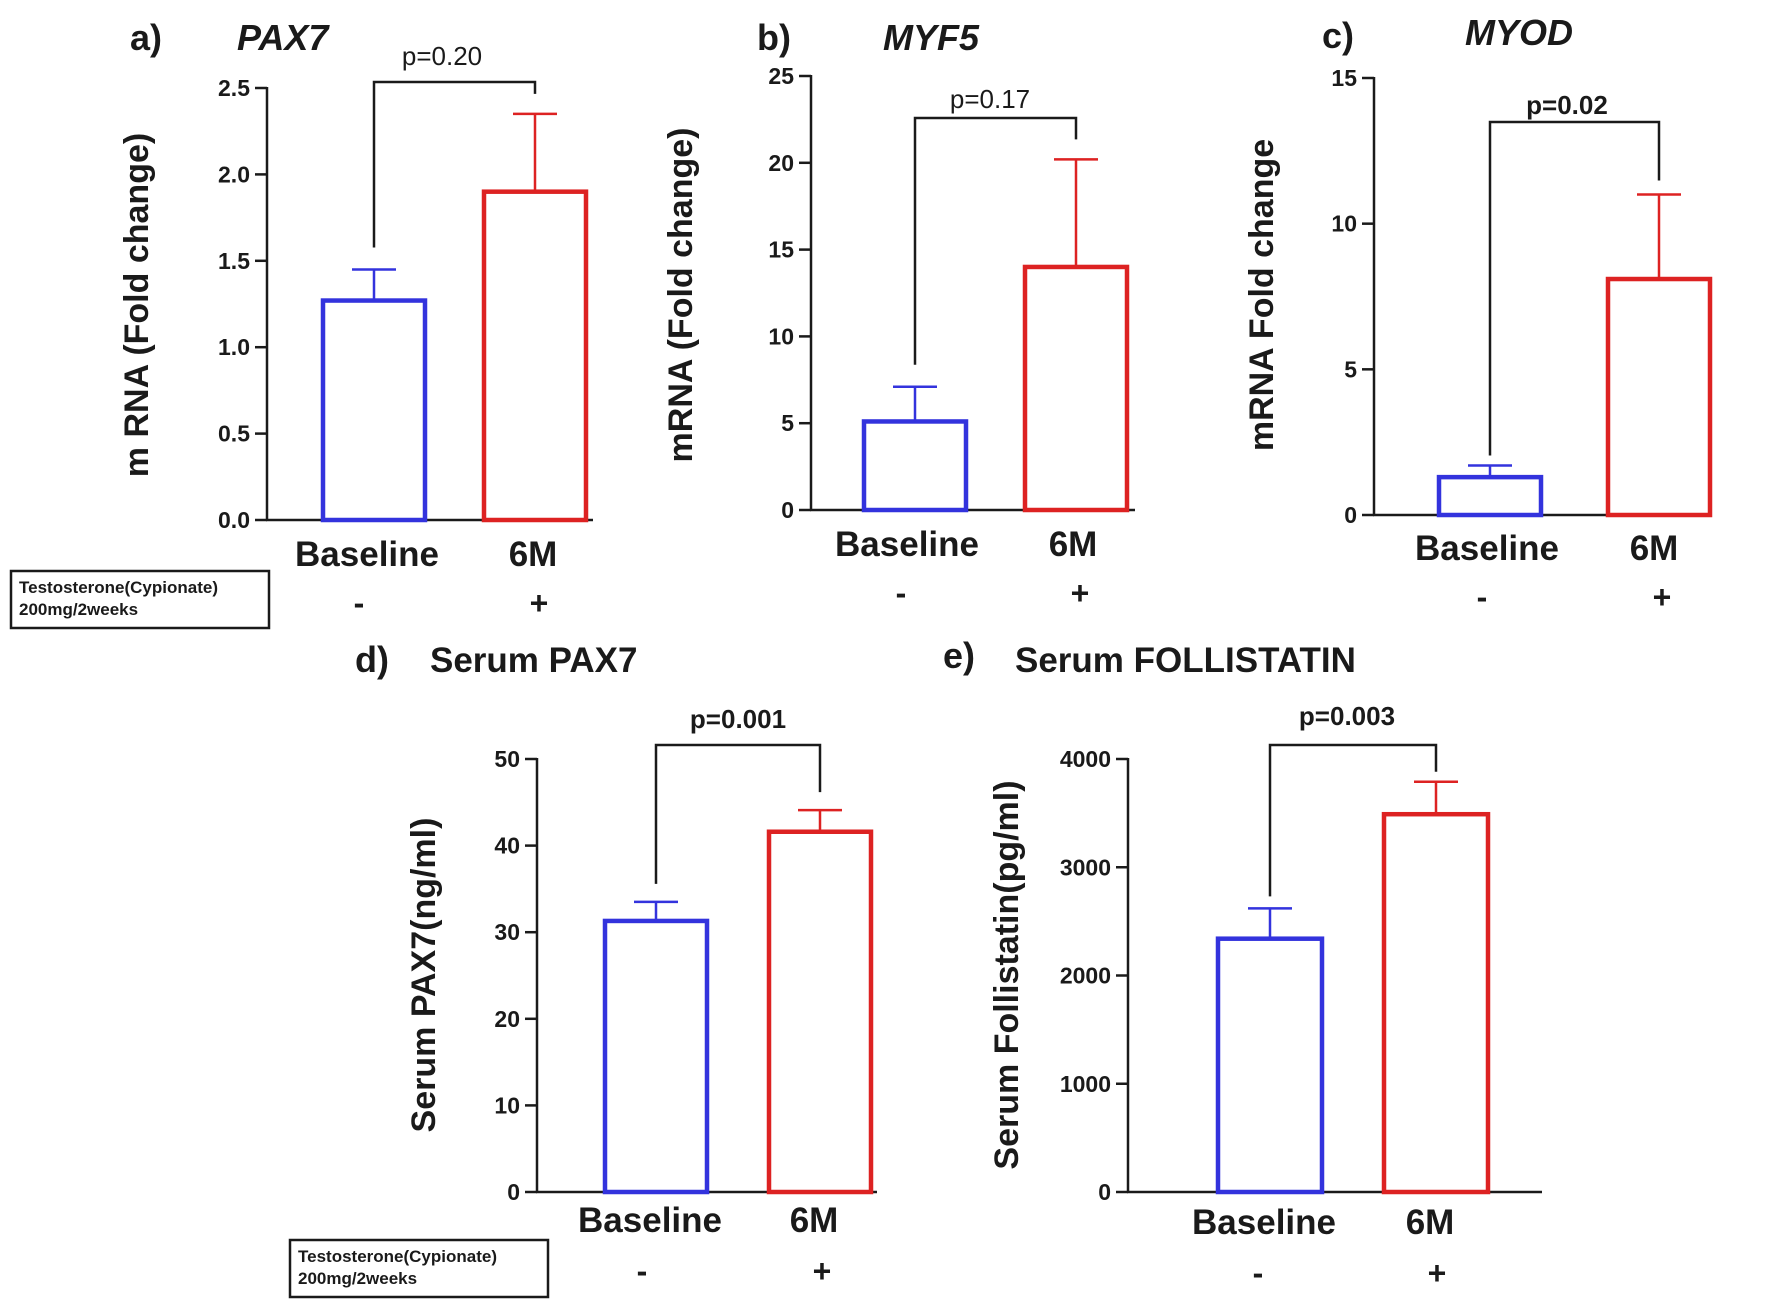  What do you see at coordinates (1264, 1222) in the screenshot?
I see `panel-e-category-baseline: Baseline` at bounding box center [1264, 1222].